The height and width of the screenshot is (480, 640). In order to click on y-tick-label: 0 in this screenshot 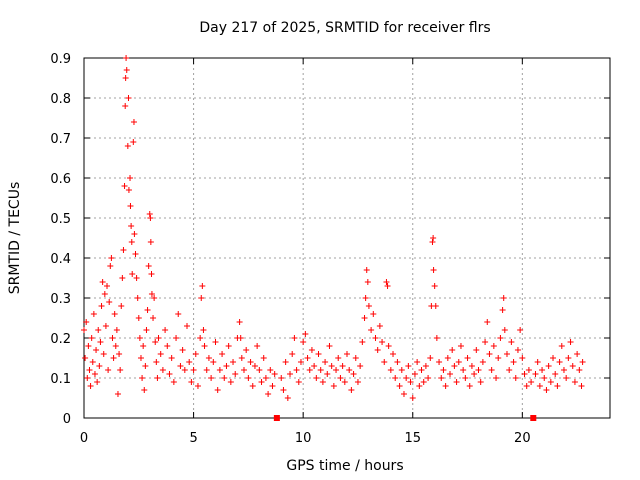, I will do `click(67, 419)`.